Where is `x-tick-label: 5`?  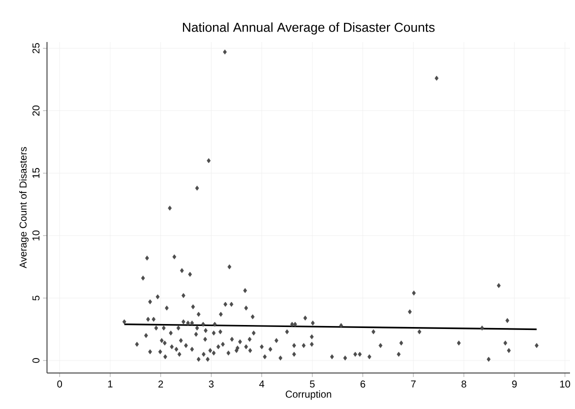
x-tick-label: 5 is located at coordinates (312, 384).